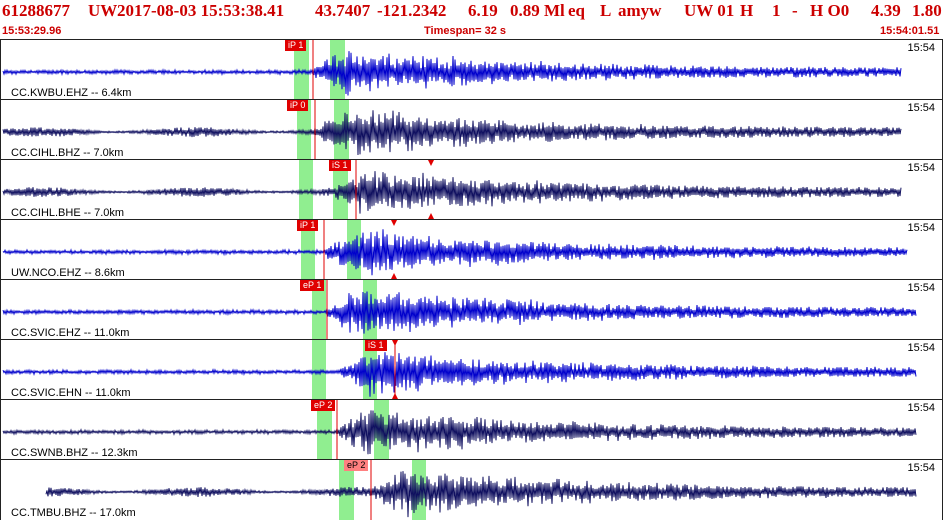 The width and height of the screenshot is (945, 520). I want to click on trace-panel: eP 1 15:54 CC.SVIC.EHZ -- 11.0km, so click(471, 309).